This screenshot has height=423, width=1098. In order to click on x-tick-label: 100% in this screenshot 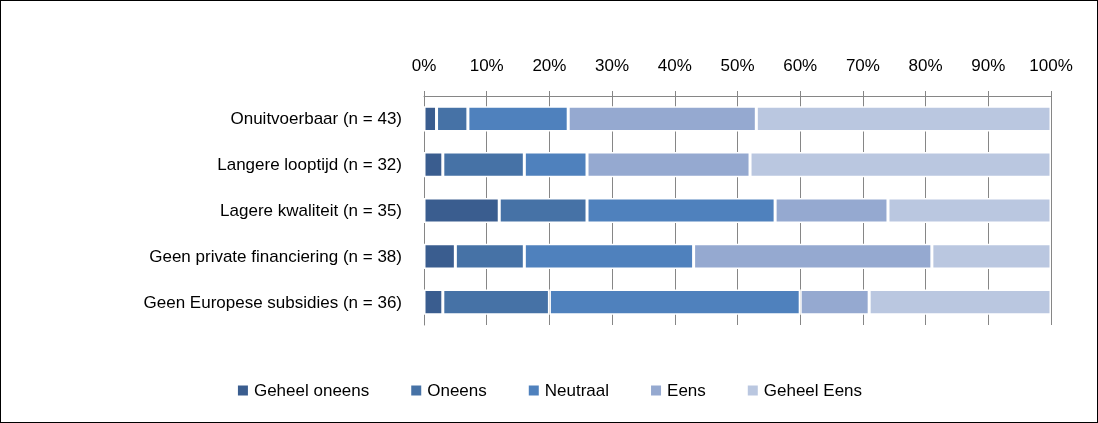, I will do `click(1051, 65)`.